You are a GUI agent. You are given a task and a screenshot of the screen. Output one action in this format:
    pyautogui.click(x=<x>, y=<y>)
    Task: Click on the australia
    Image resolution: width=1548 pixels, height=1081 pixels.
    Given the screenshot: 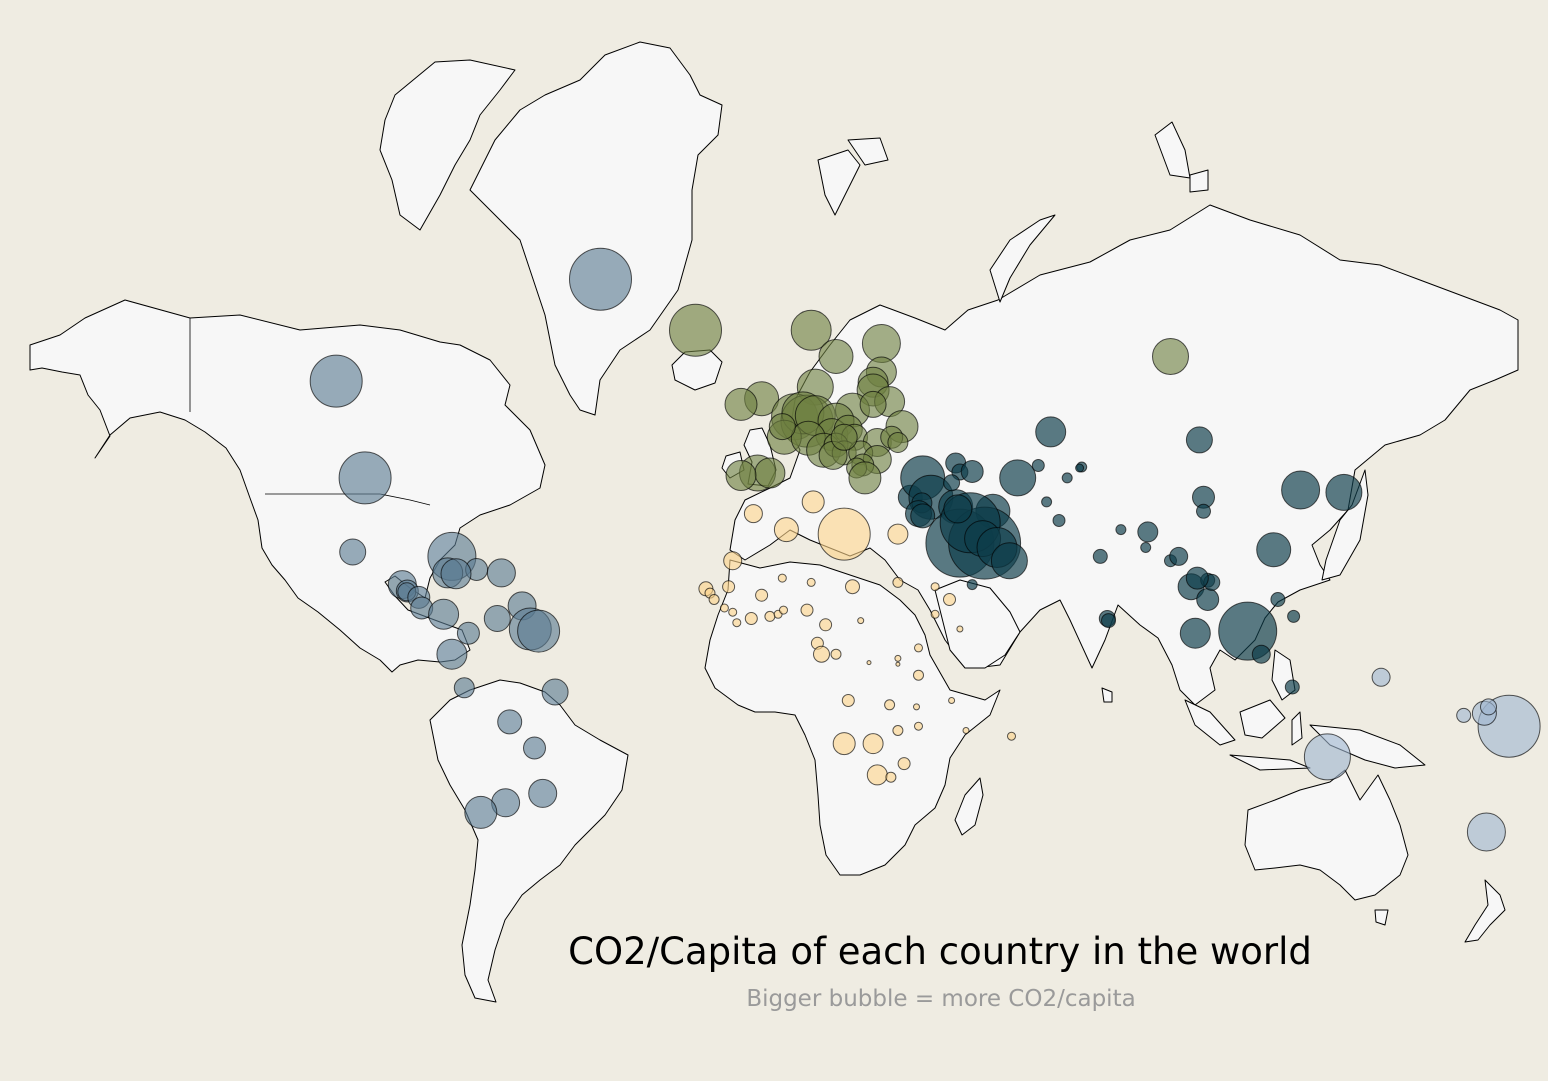 What is the action you would take?
    pyautogui.click(x=1326, y=847)
    